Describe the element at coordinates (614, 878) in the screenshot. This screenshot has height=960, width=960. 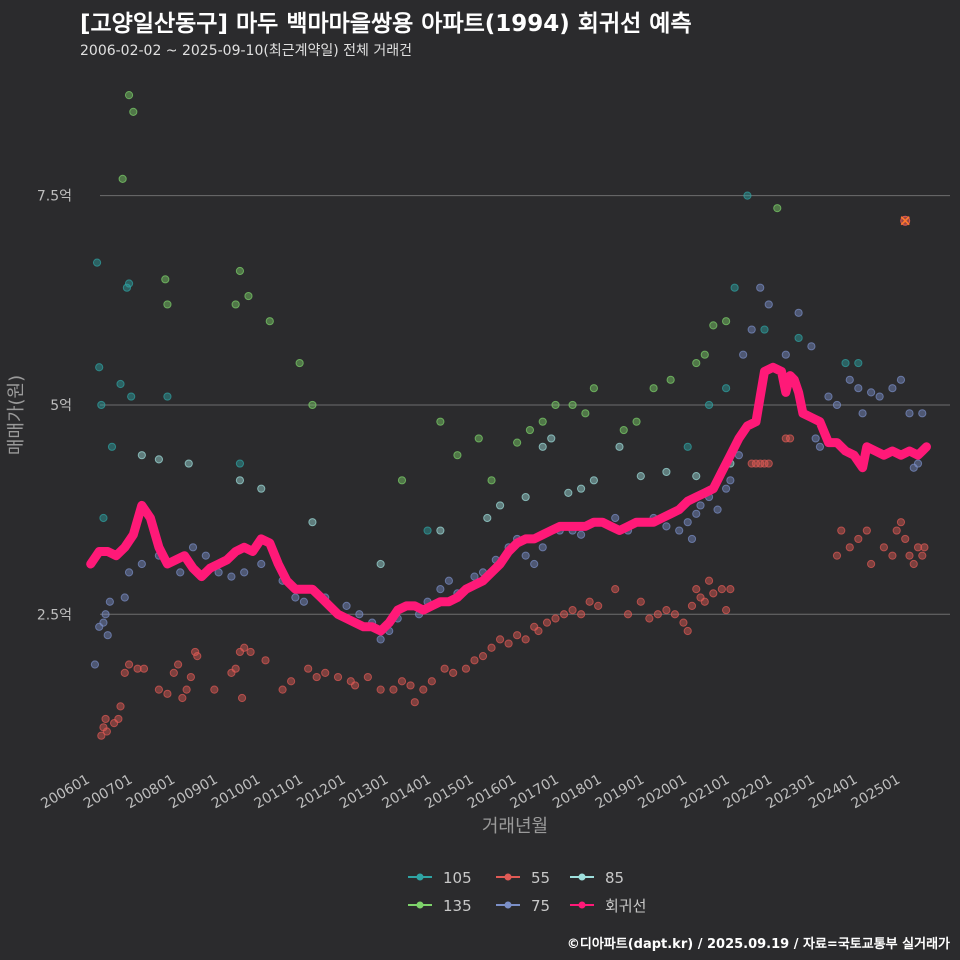
I see `legend-label: 85` at that location.